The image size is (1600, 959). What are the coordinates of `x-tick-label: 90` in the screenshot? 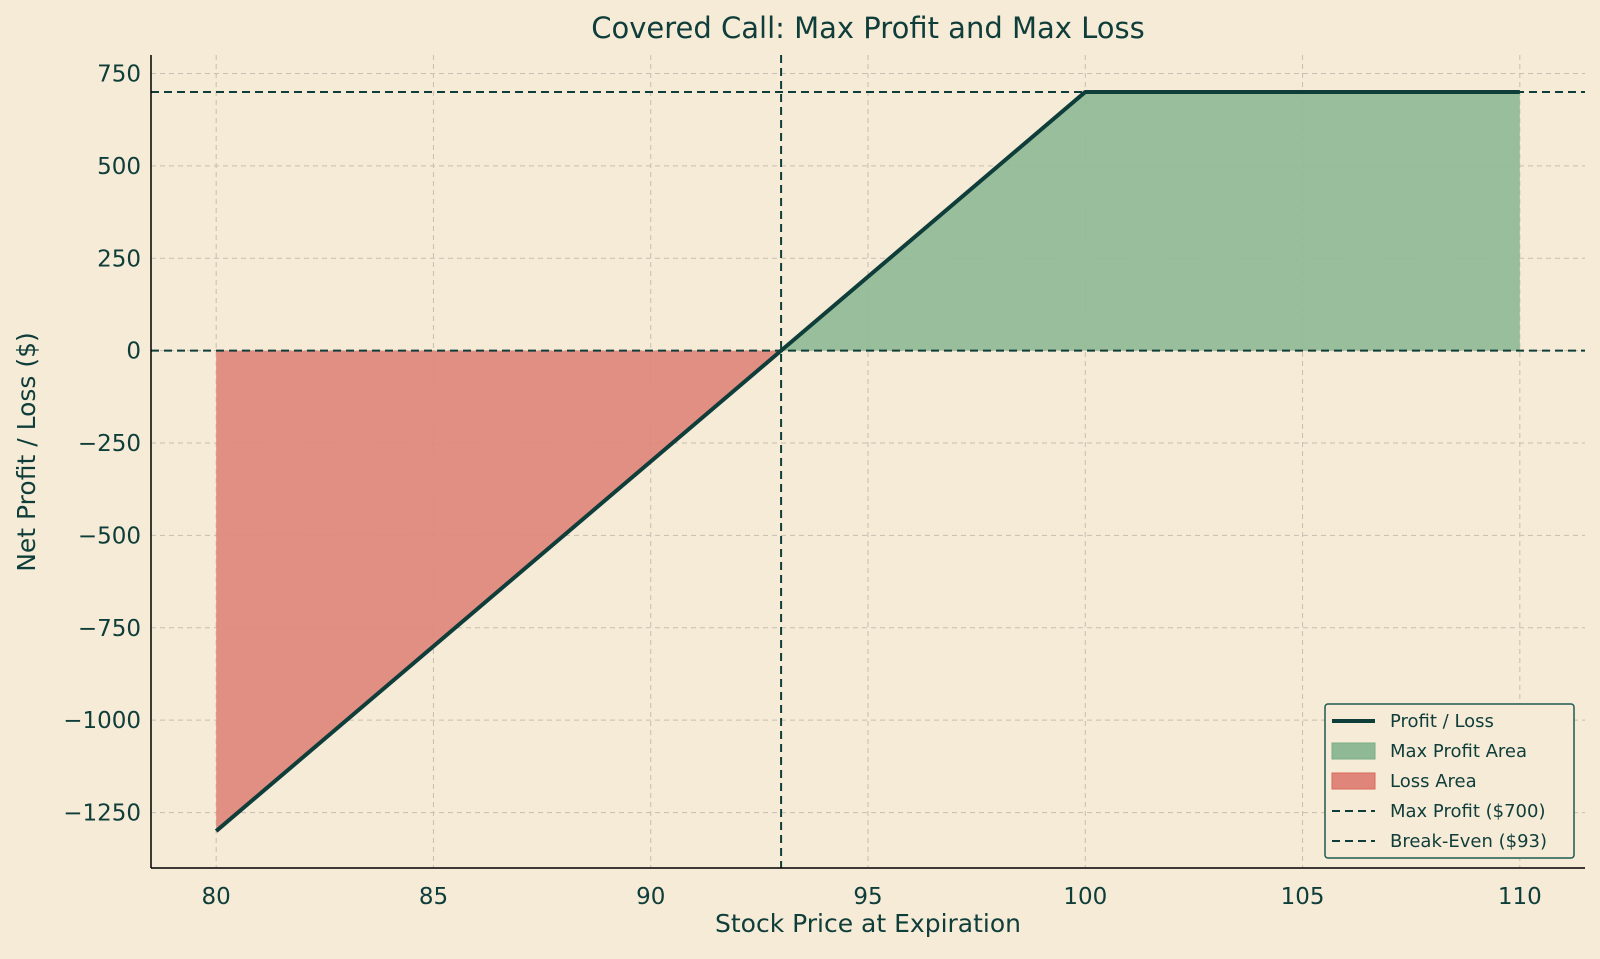 It's located at (650, 897).